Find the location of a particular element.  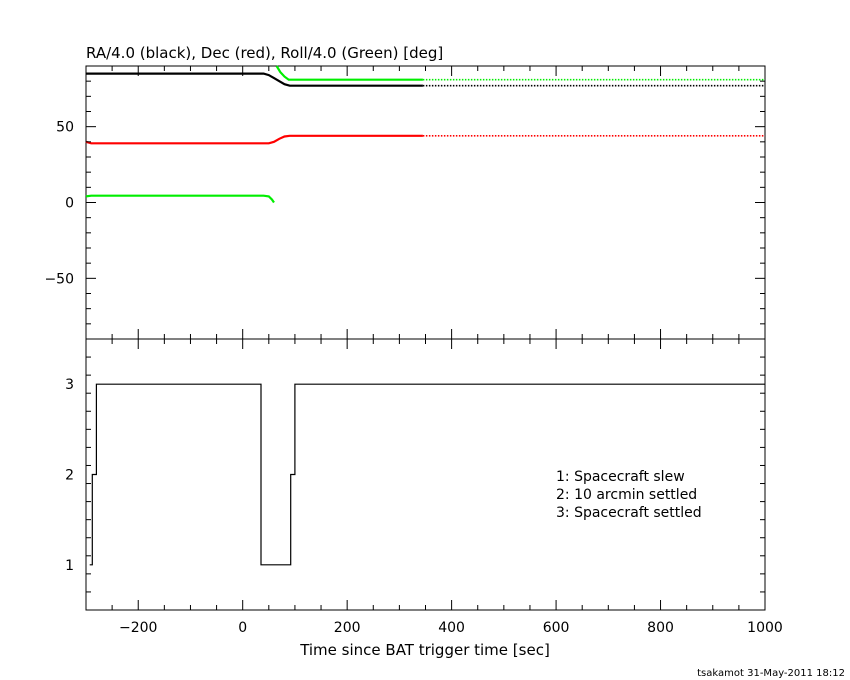

x-tick-label: 0 is located at coordinates (242, 628).